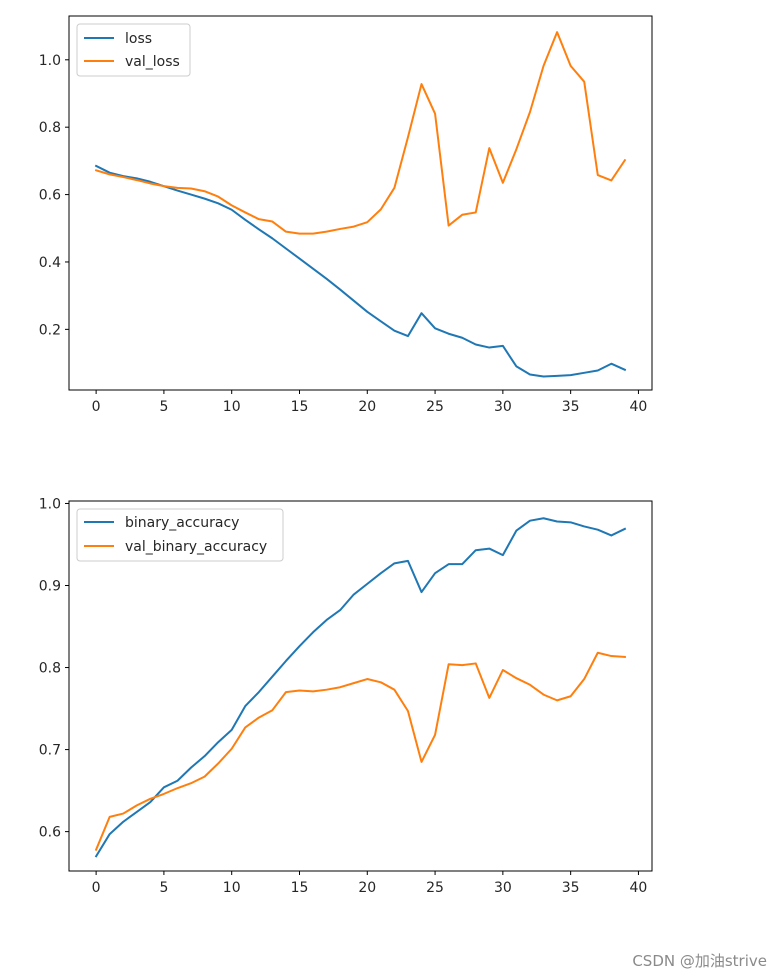 This screenshot has height=979, width=781. I want to click on y-tick-label: 0.7, so click(50, 751).